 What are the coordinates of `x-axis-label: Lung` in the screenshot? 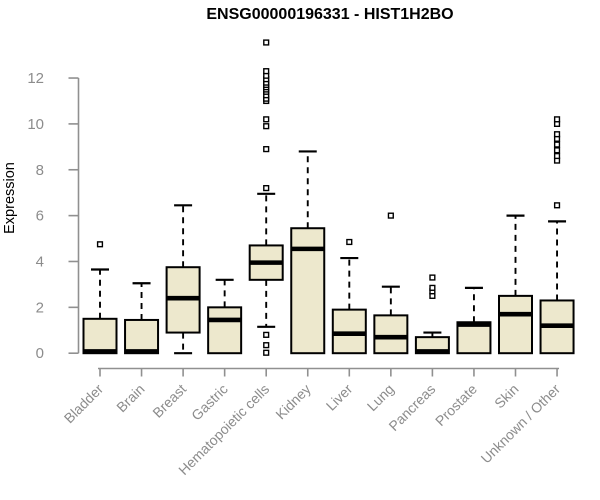 It's located at (380, 397).